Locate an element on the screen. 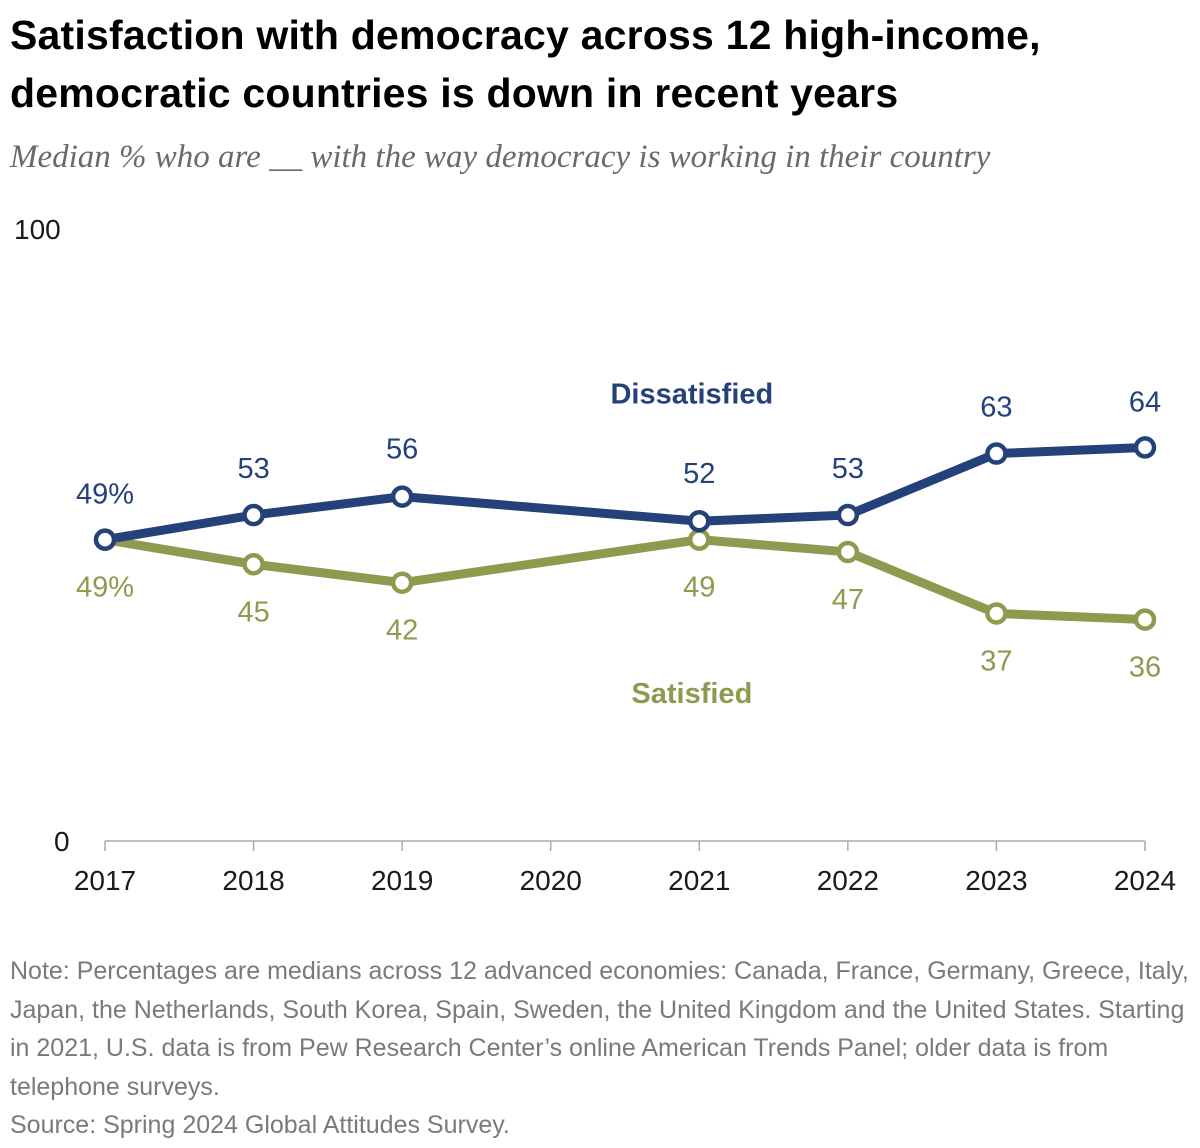 This screenshot has width=1200, height=1148. series-name-label: Satisfied is located at coordinates (691, 694).